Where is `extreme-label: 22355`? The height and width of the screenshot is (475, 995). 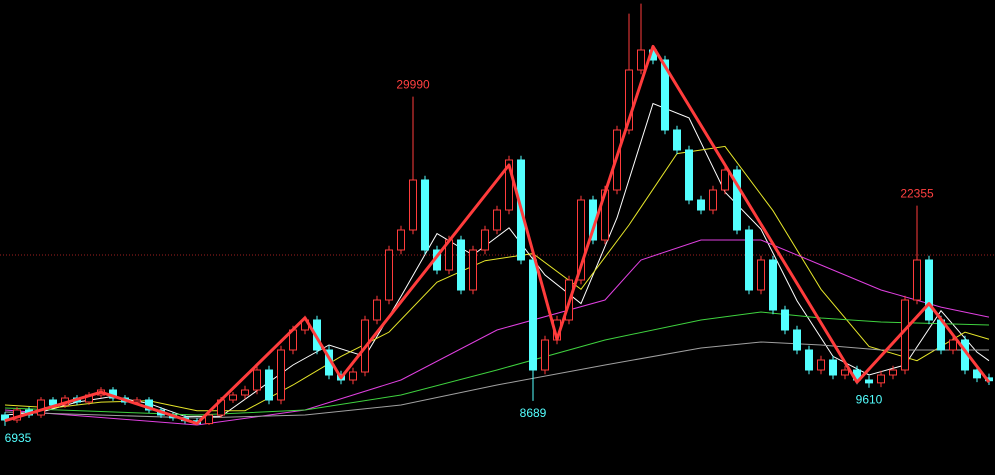
extreme-label: 22355 is located at coordinates (917, 194).